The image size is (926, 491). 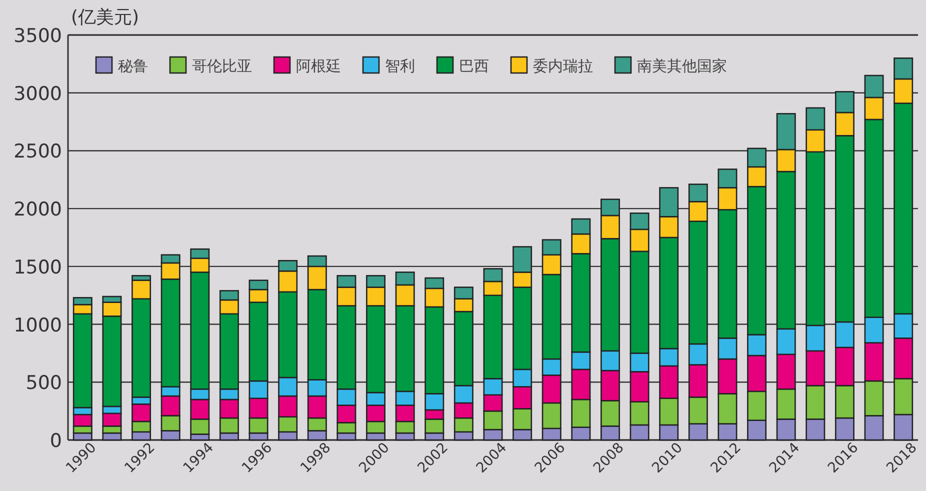 What do you see at coordinates (38, 267) in the screenshot?
I see `y-tick-label: 1500` at bounding box center [38, 267].